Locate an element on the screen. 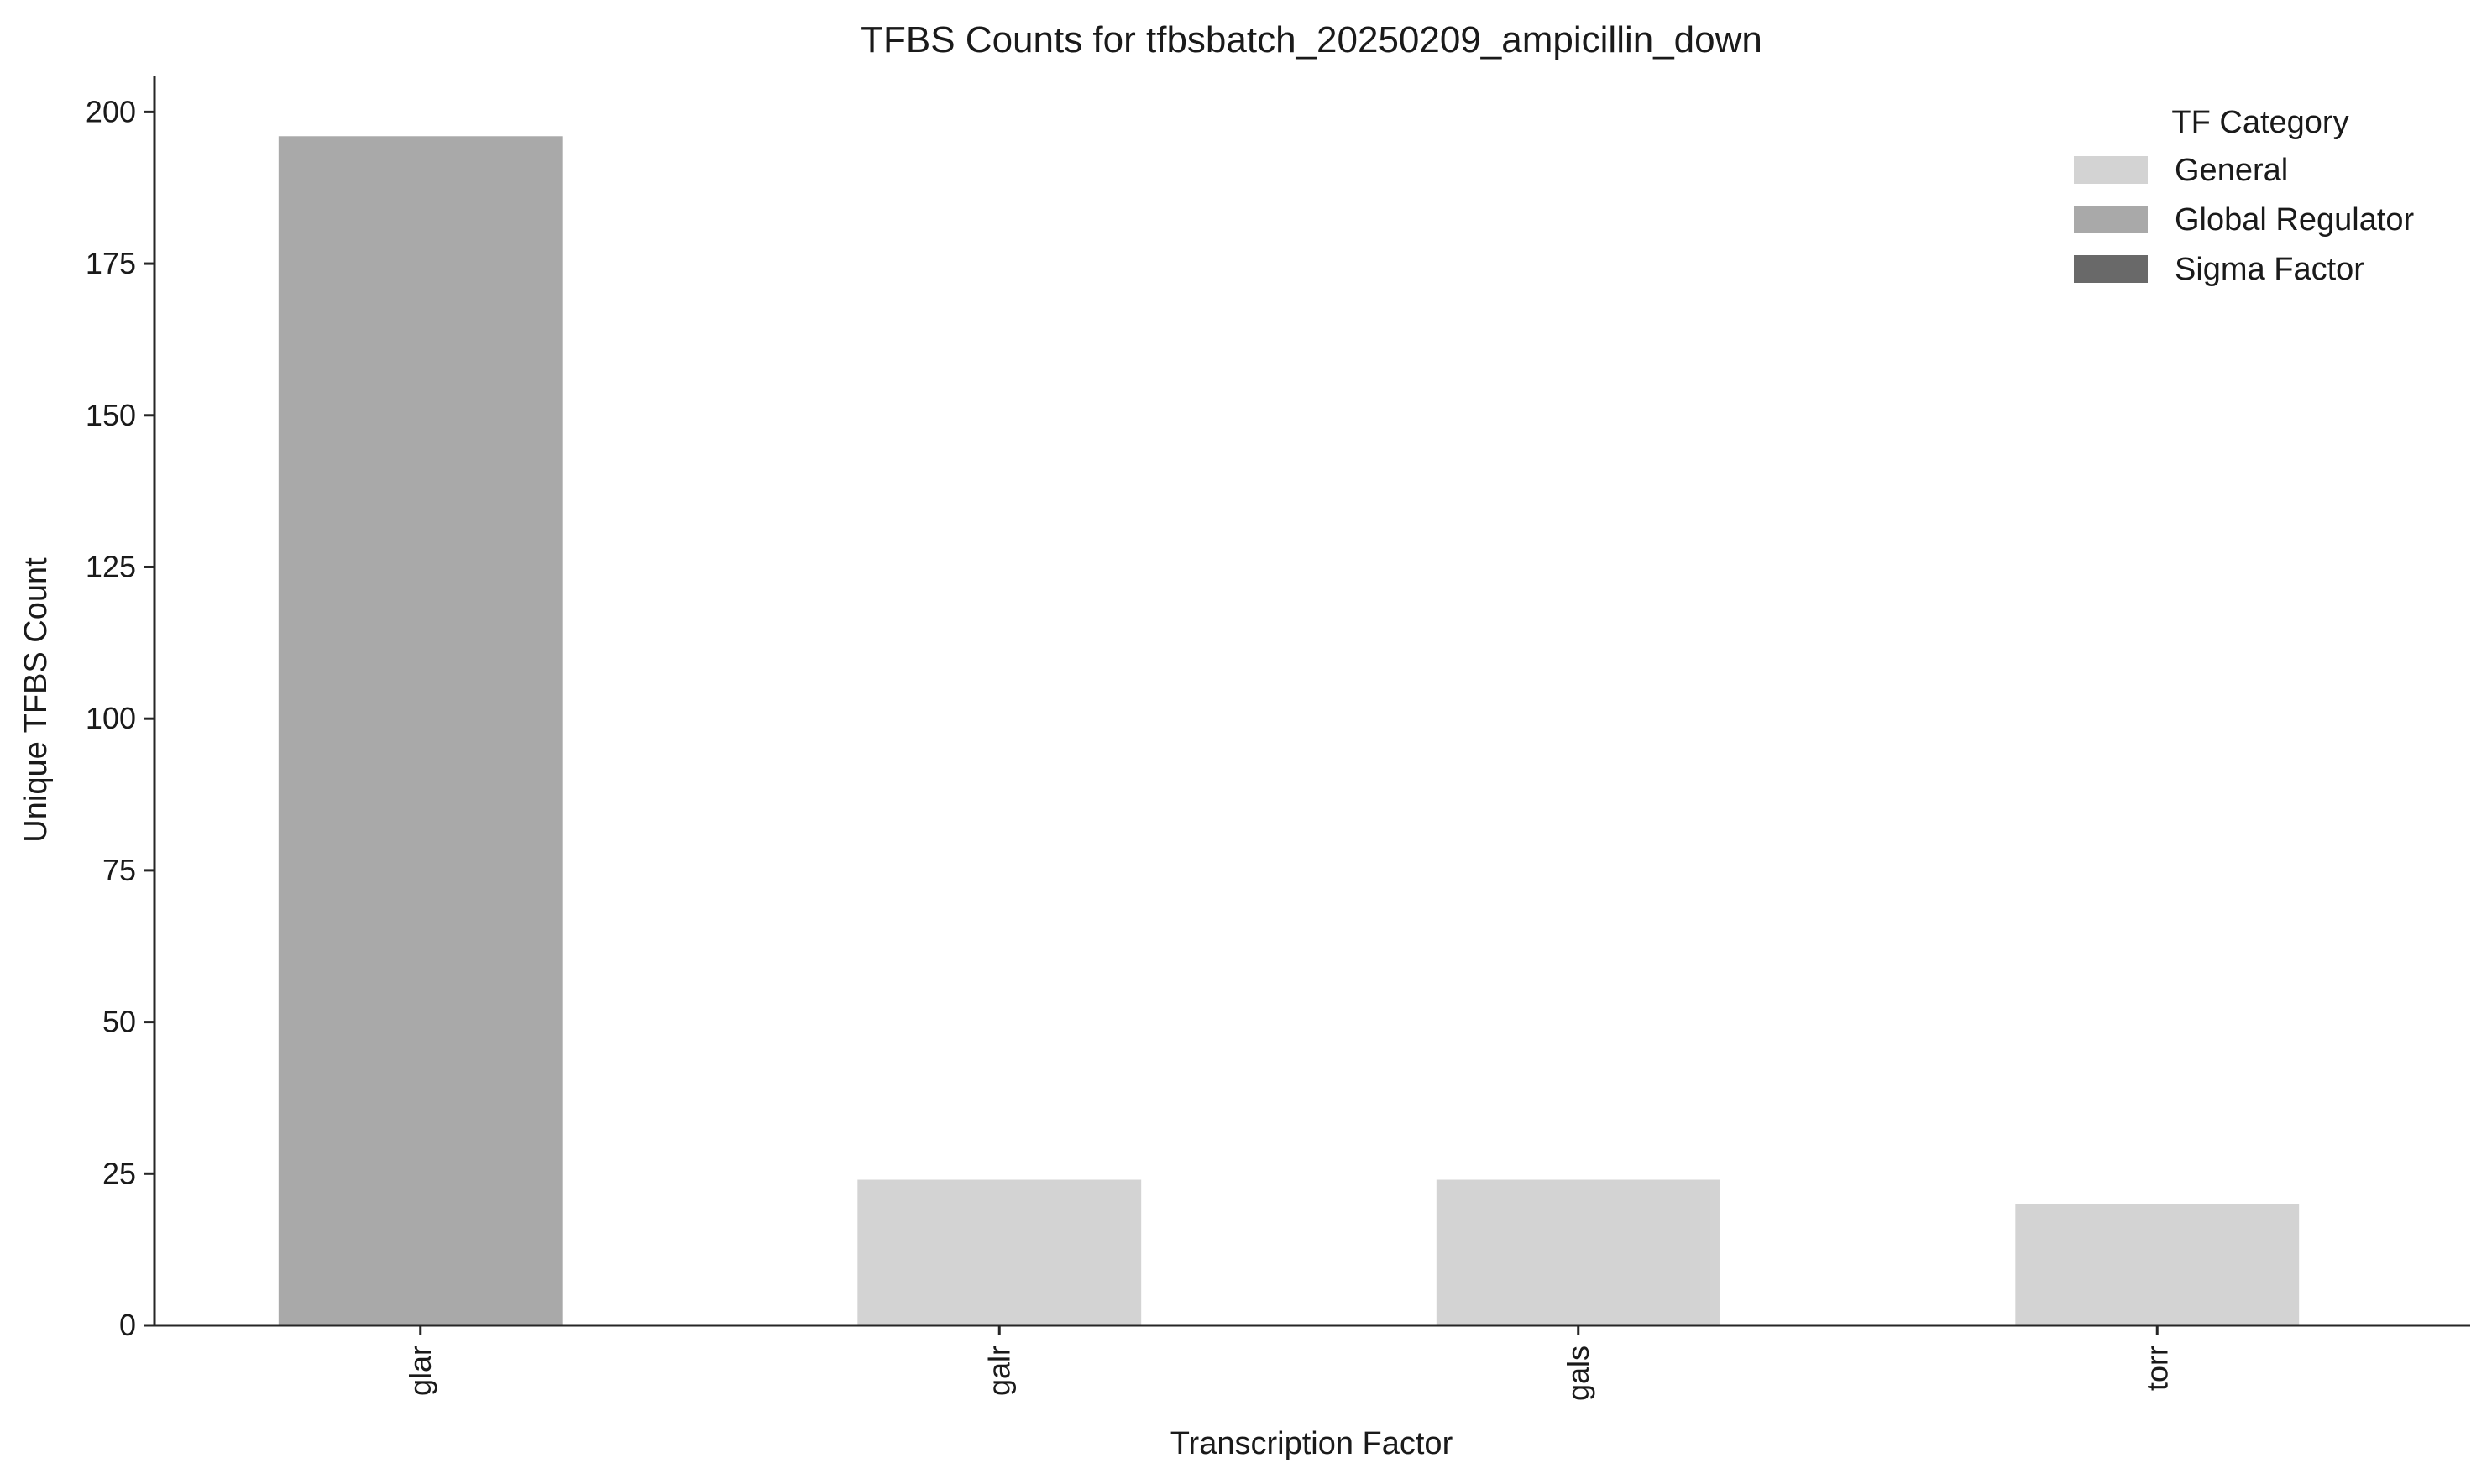 The height and width of the screenshot is (1484, 2492). x-tick-label: glar is located at coordinates (420, 1371).